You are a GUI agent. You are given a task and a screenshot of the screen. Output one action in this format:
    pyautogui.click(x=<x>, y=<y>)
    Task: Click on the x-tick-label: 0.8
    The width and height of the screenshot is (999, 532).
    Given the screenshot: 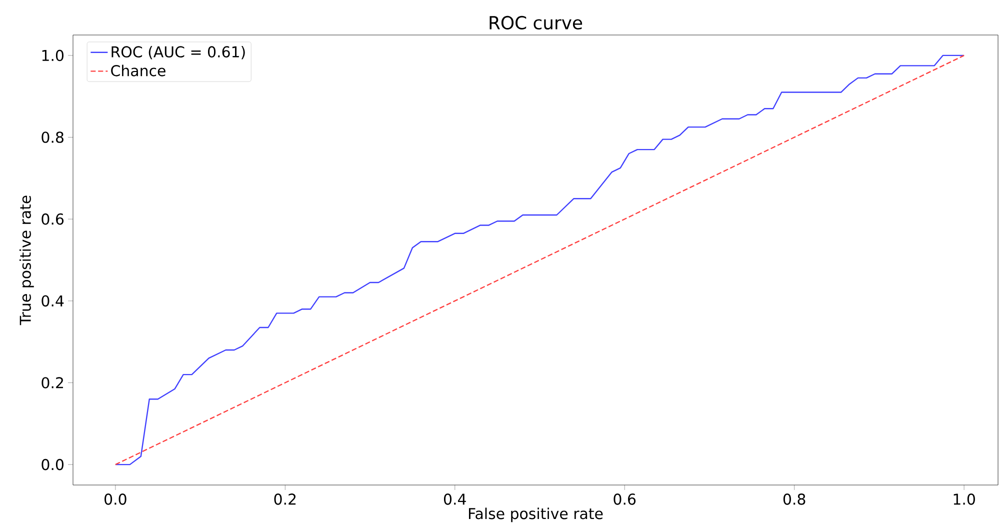 What is the action you would take?
    pyautogui.click(x=794, y=499)
    